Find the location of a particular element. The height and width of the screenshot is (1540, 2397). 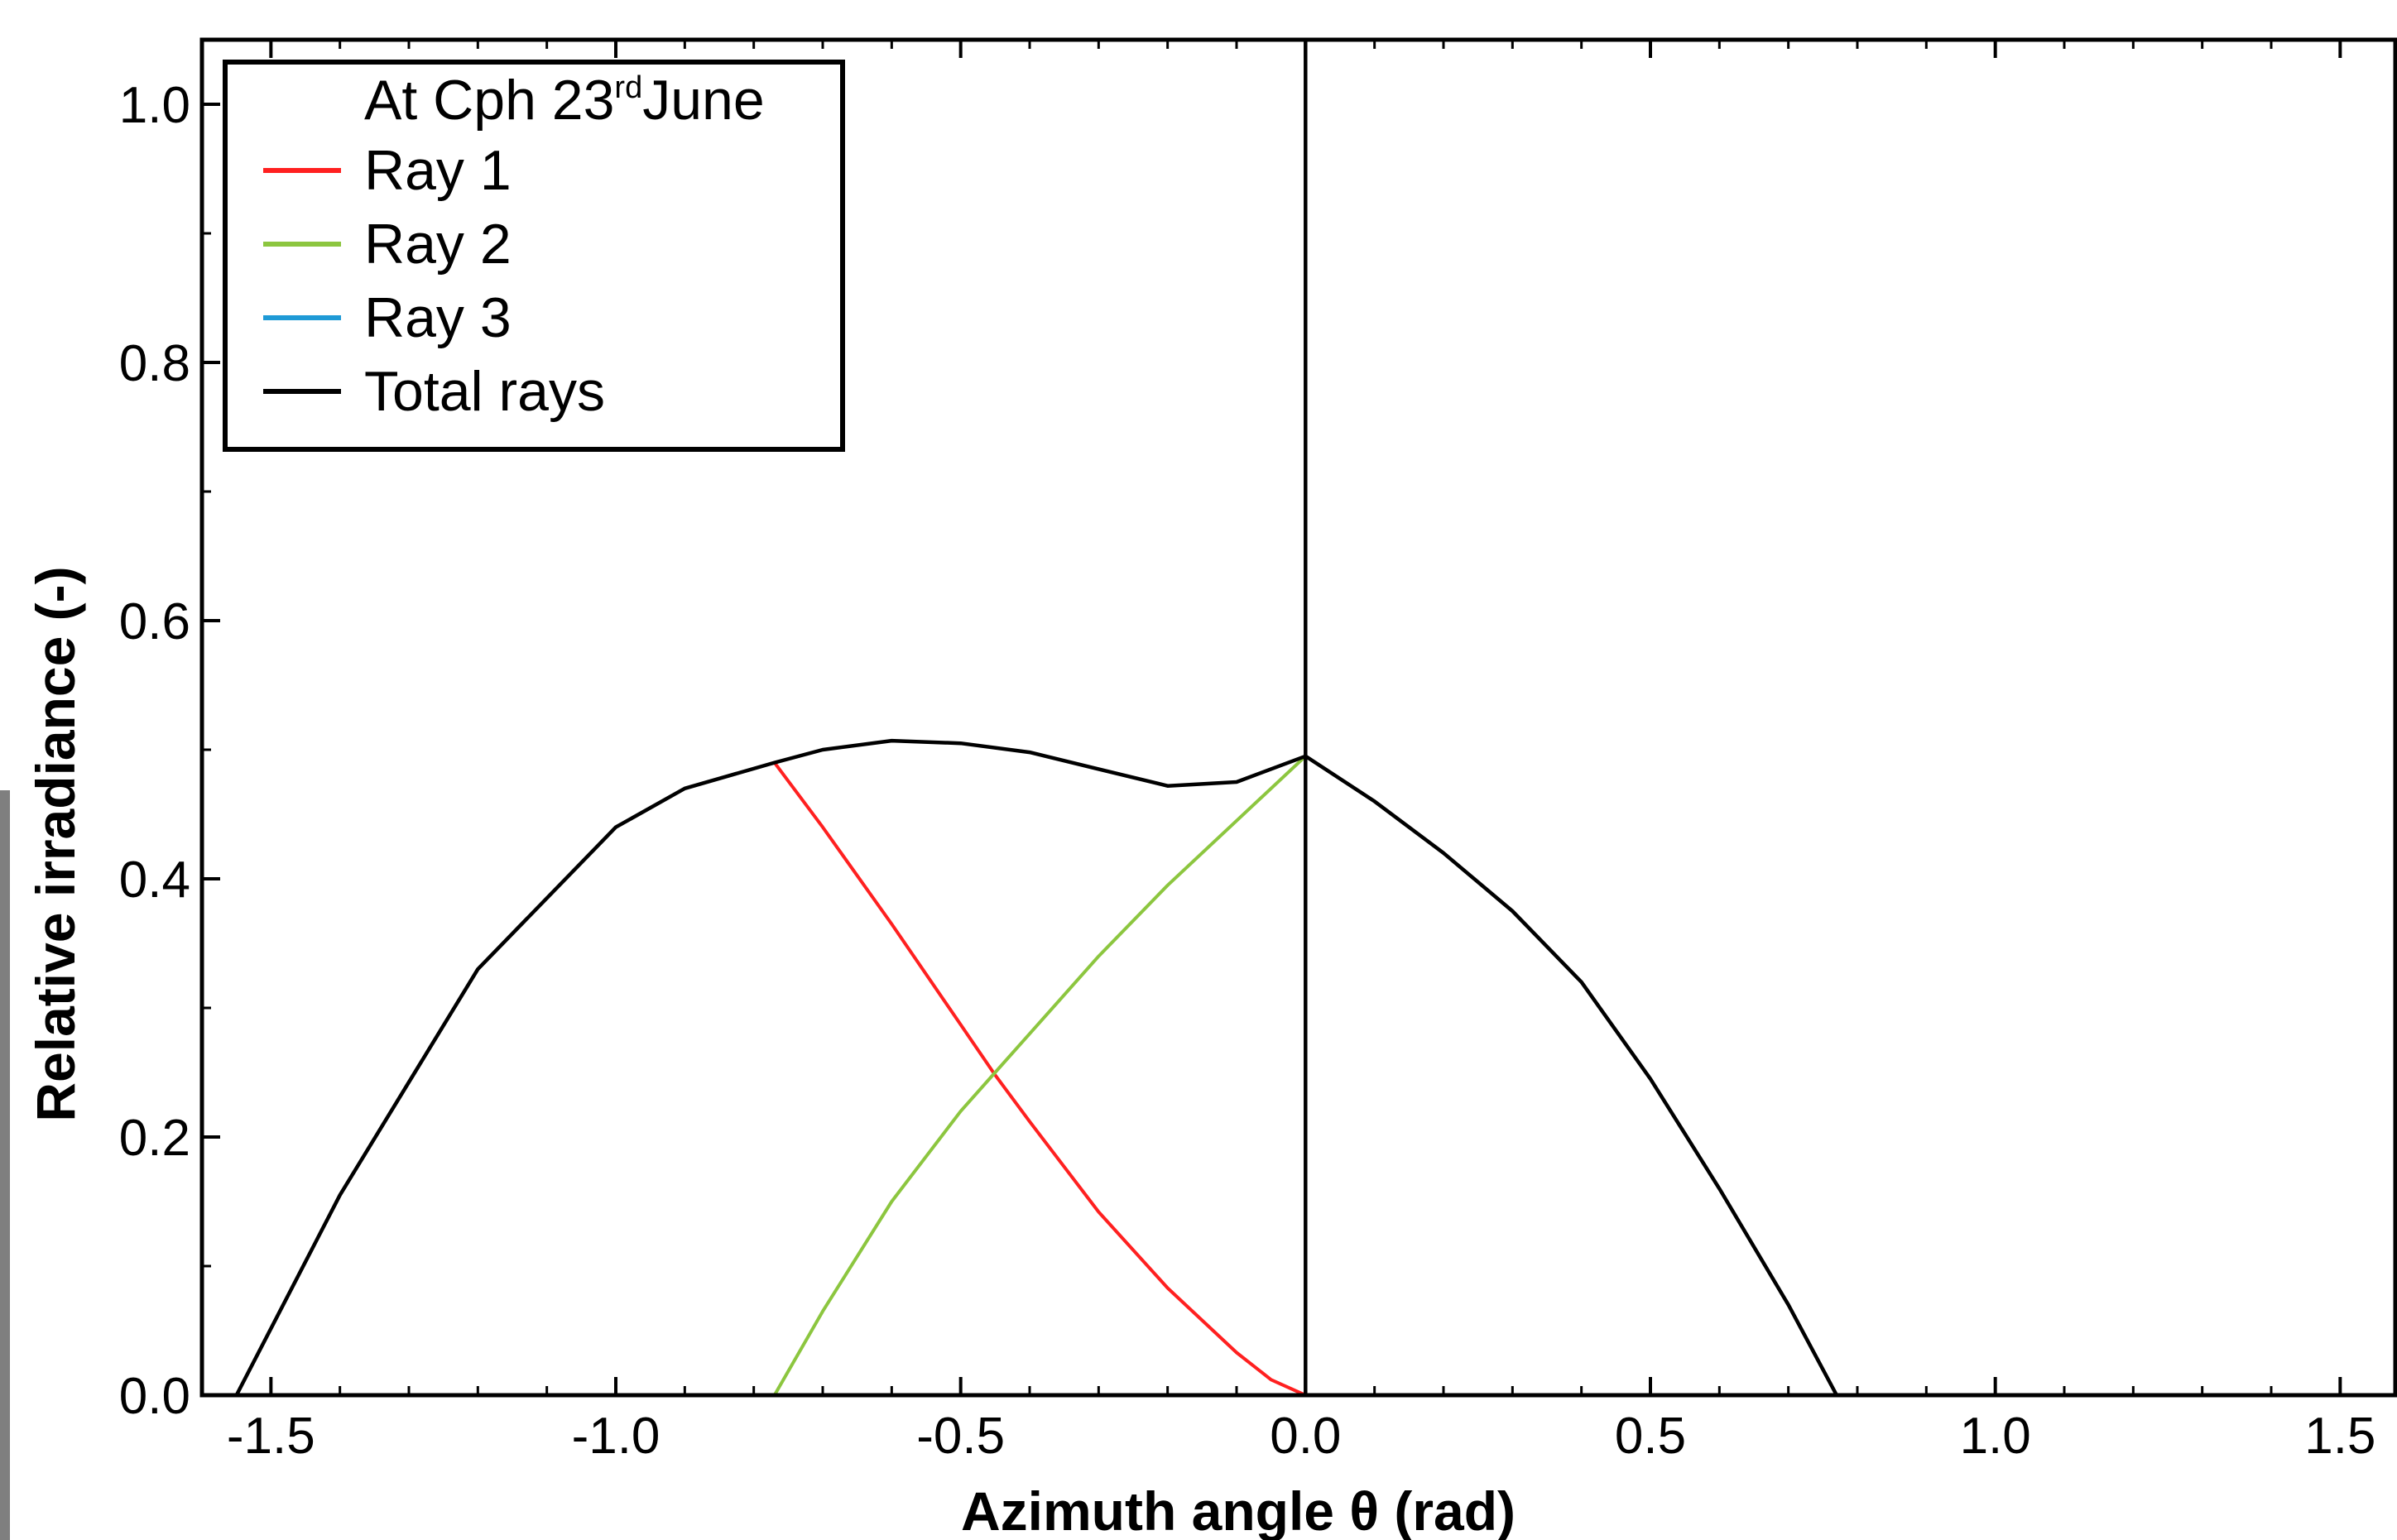

legend-title: At Cph 23rdJune is located at coordinates (564, 100).